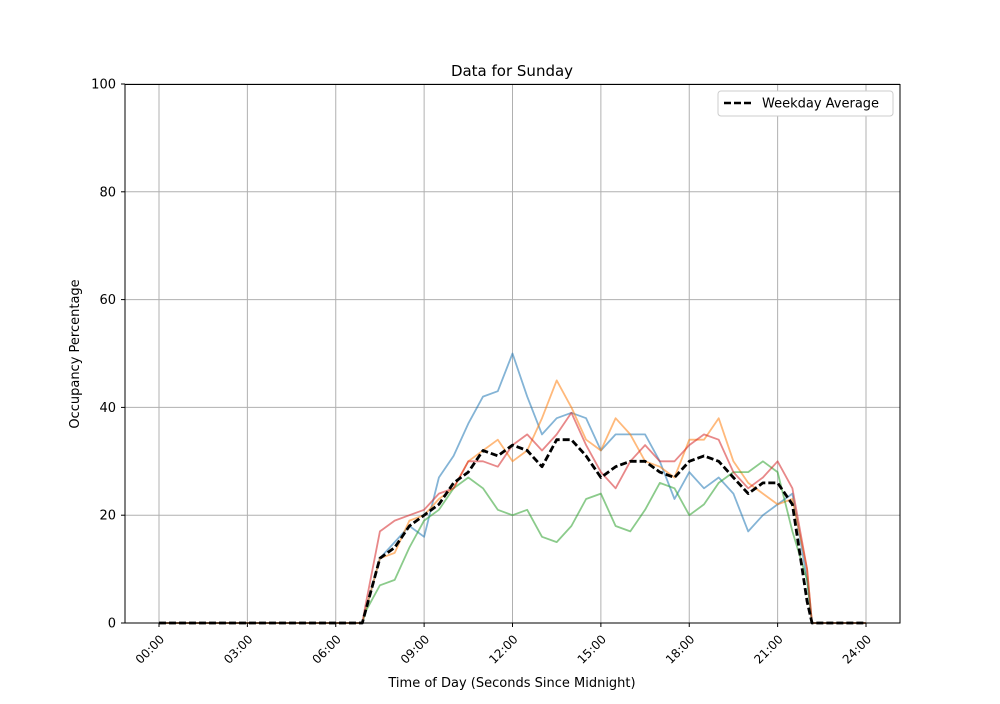 The image size is (1000, 704). I want to click on y-tick-label: 0, so click(112, 624).